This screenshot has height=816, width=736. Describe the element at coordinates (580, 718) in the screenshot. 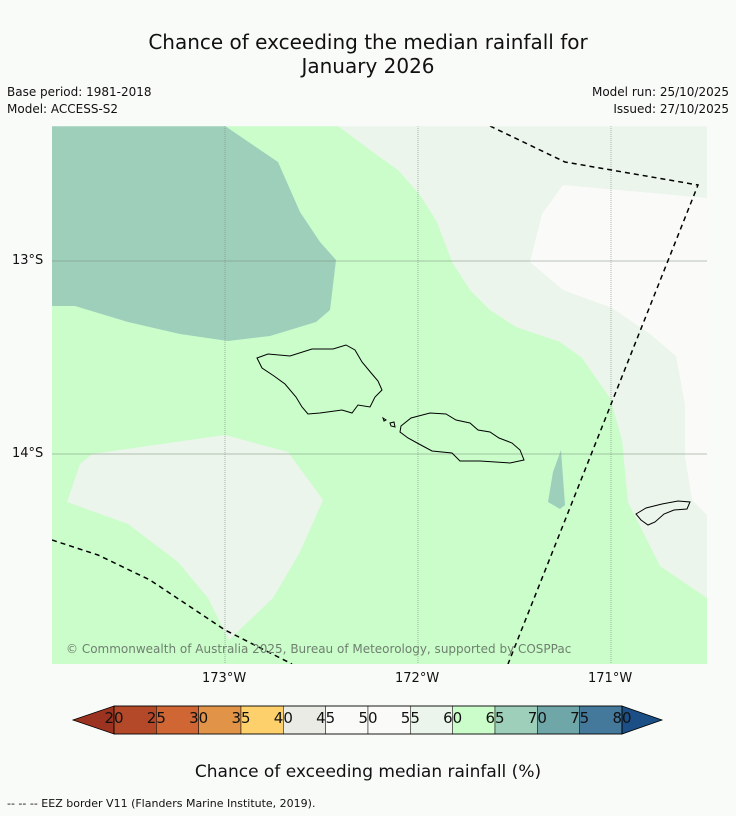

I see `colorbar-tick-label: 75` at that location.